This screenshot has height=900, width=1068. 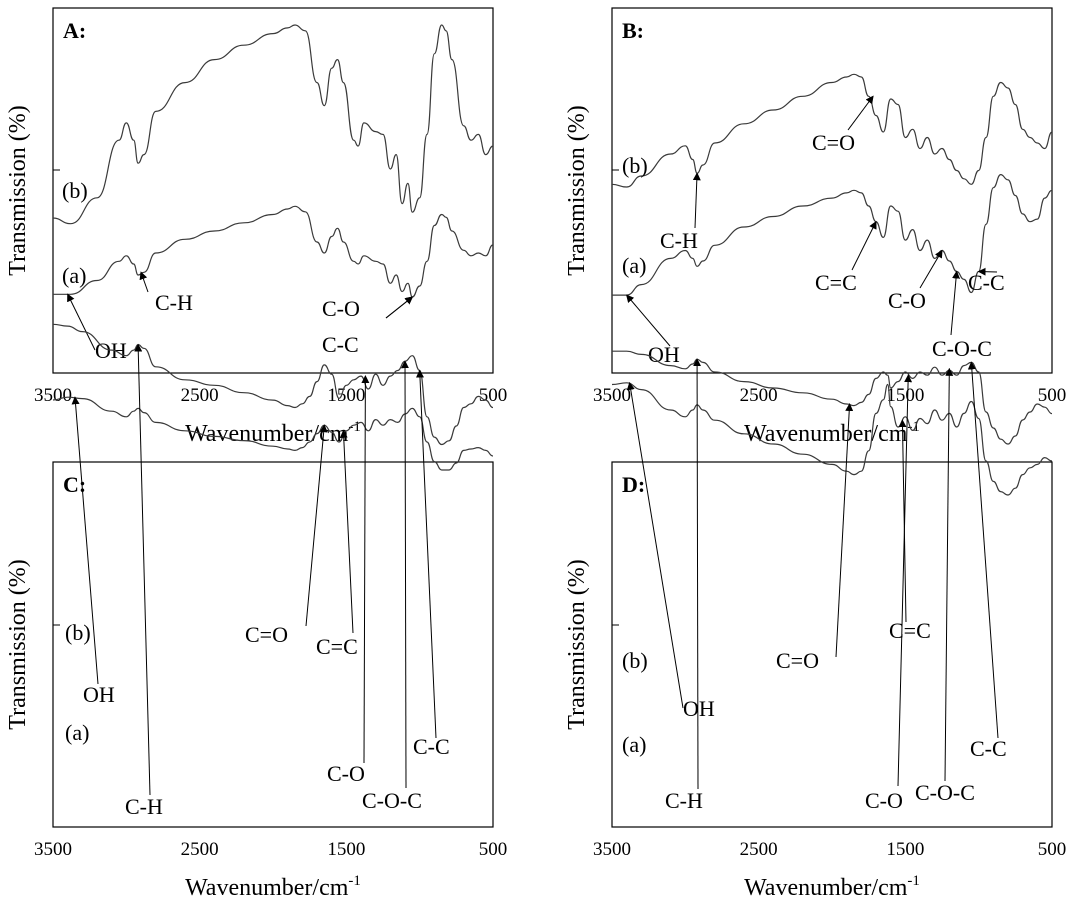 What do you see at coordinates (74, 30) in the screenshot?
I see `panel-label: A:` at bounding box center [74, 30].